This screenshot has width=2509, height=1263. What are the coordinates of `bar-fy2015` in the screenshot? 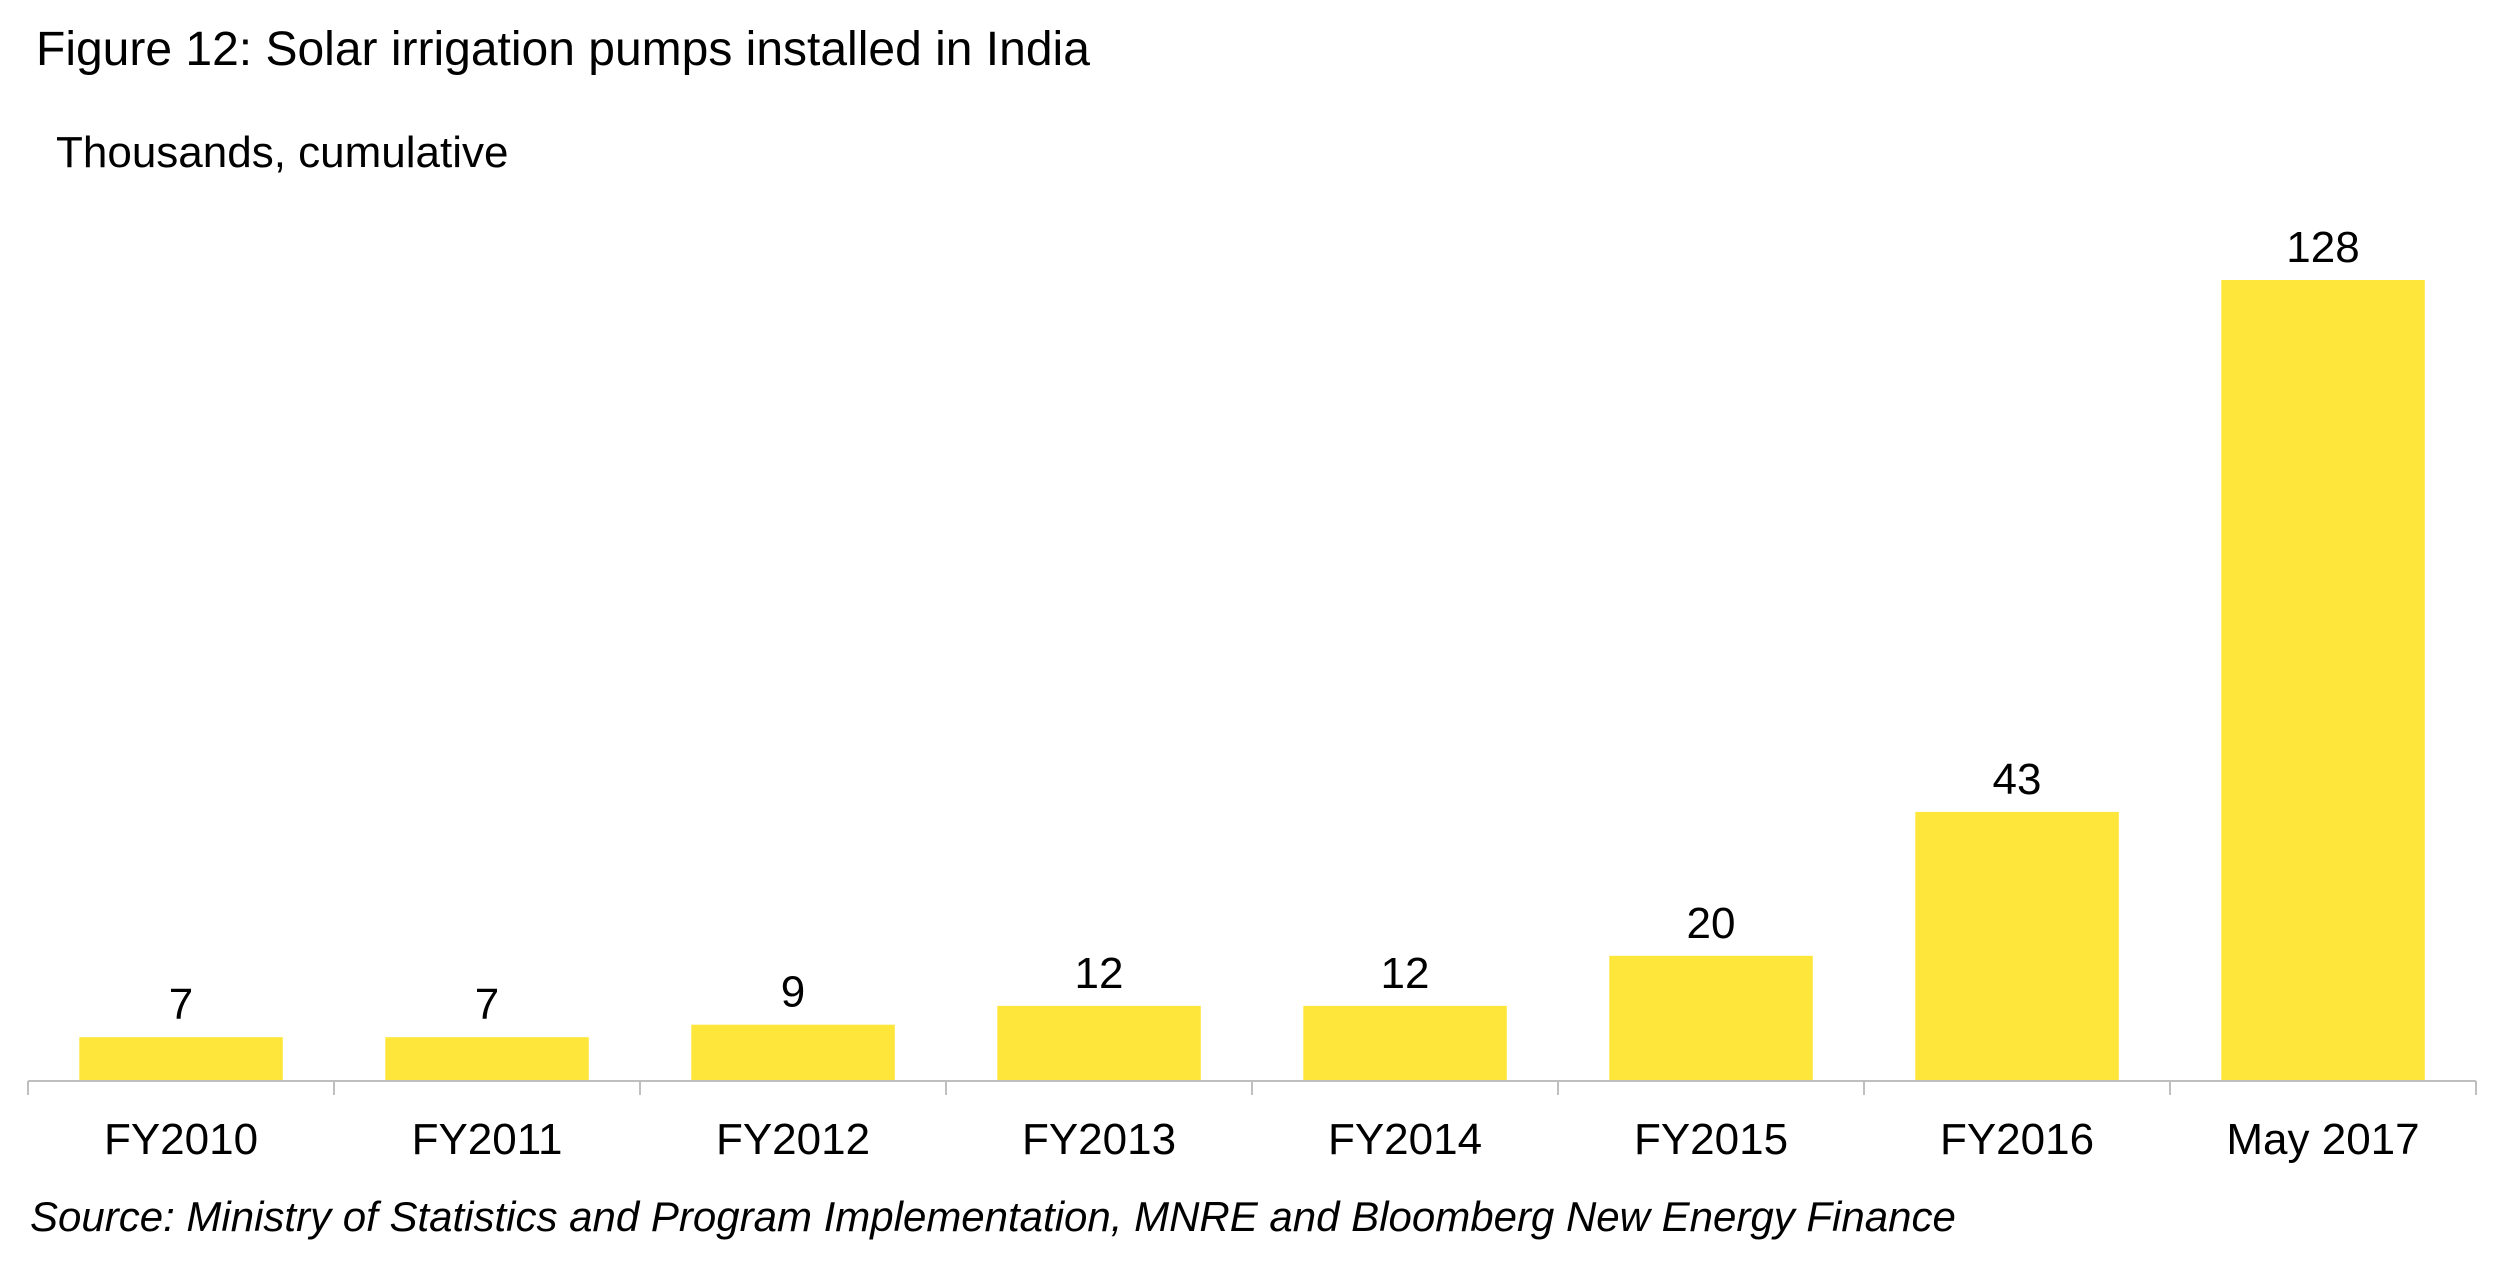 It's located at (1711, 1018).